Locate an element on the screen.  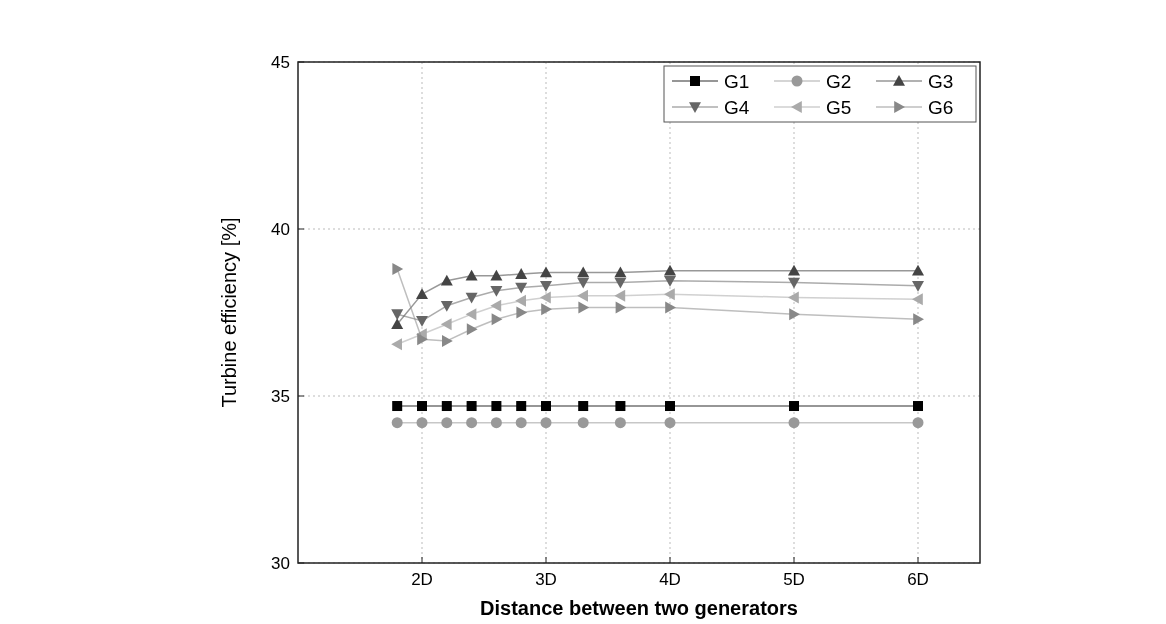
legend-label: G3 is located at coordinates (941, 81).